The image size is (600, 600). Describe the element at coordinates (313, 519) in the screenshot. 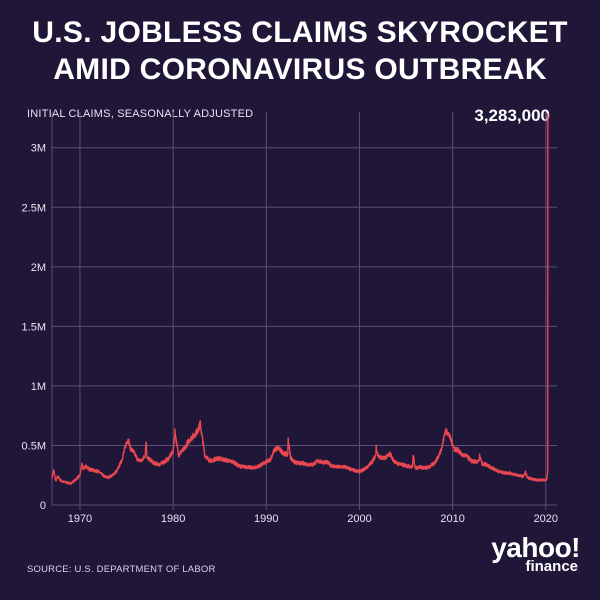

I see `x-axis-tick-labels: 1970 1980 1990 2000 2010 2020` at that location.